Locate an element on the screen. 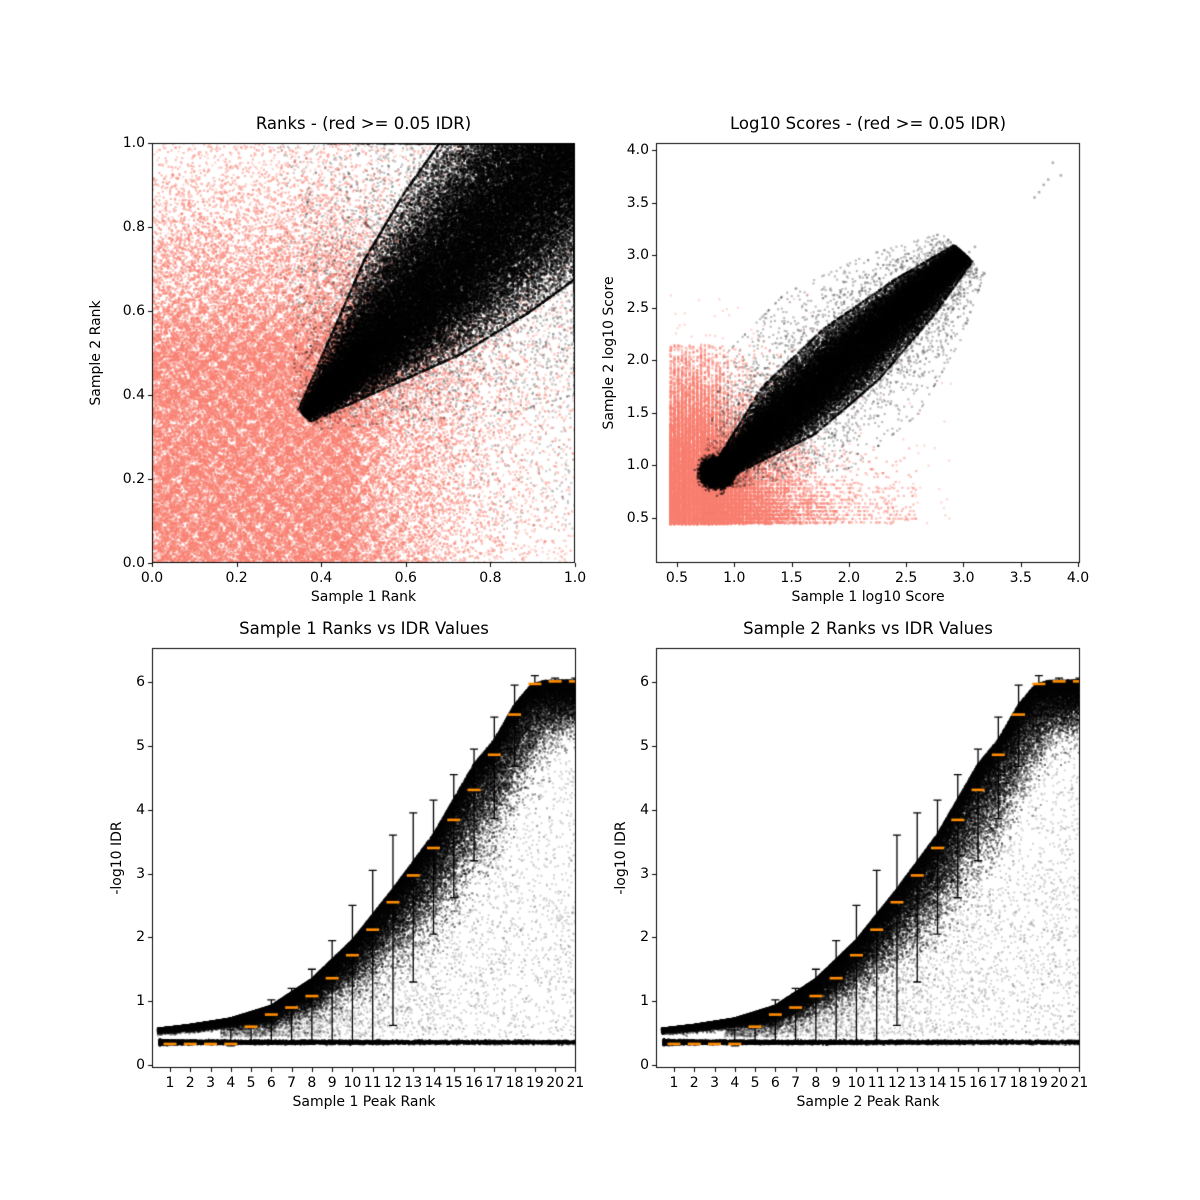 The image size is (1200, 1200). sample1-rank-idr-canvas is located at coordinates (364, 858).